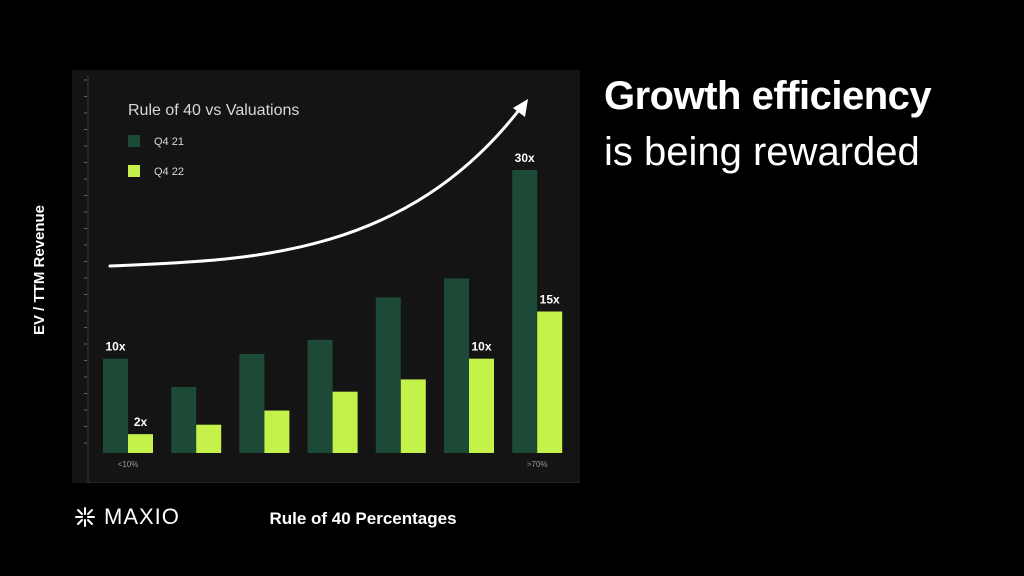 This screenshot has height=576, width=1024. Describe the element at coordinates (550, 300) in the screenshot. I see `data-label: 15x` at that location.